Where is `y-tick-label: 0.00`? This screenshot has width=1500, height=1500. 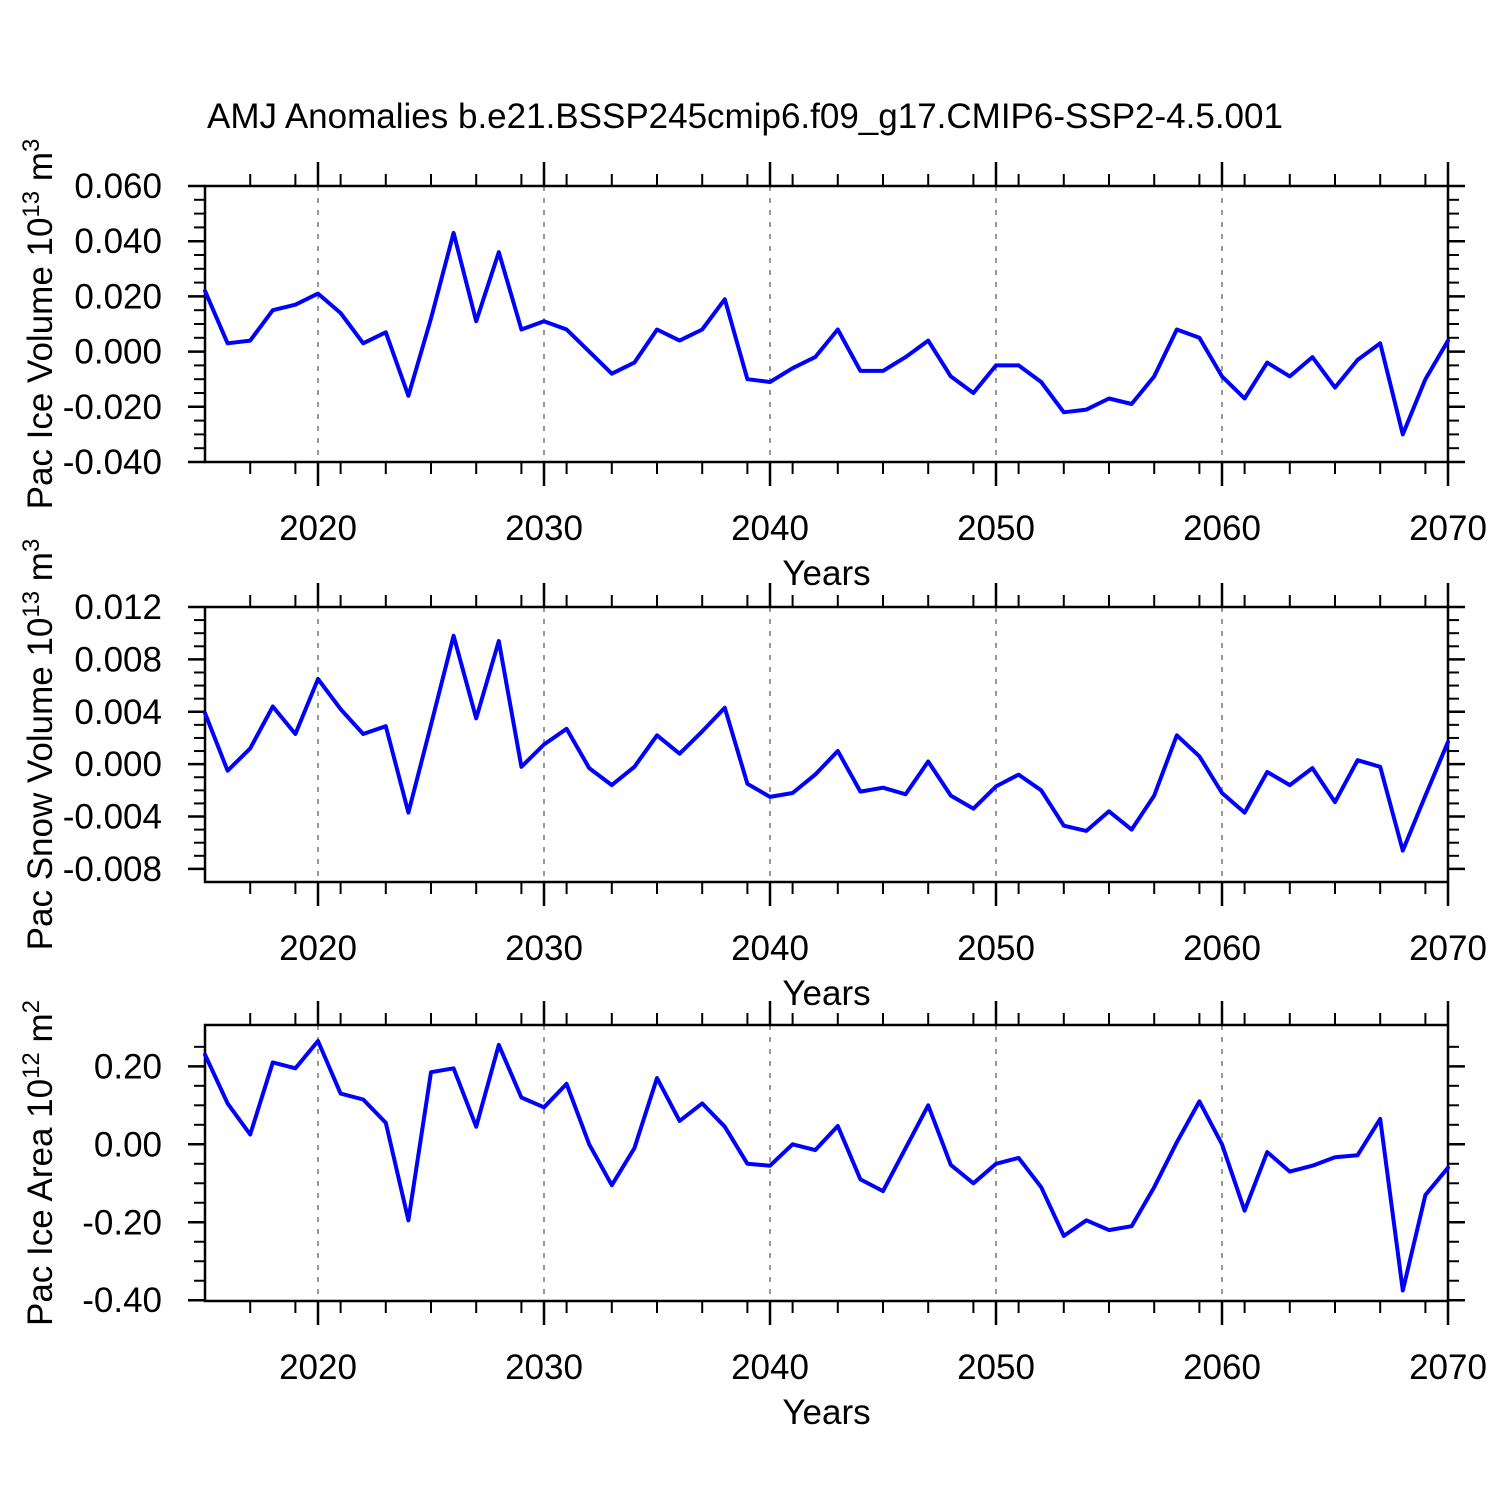 y-tick-label: 0.00 is located at coordinates (128, 1144).